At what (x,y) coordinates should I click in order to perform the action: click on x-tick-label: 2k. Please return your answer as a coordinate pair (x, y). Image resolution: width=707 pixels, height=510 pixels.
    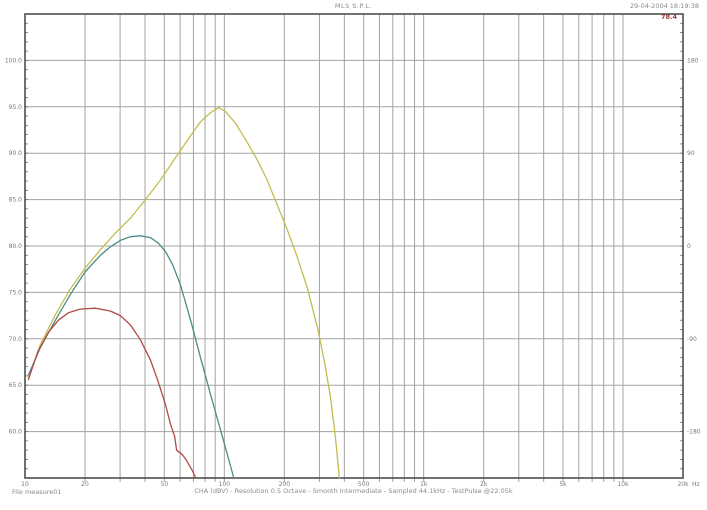
    Looking at the image, I should click on (484, 484).